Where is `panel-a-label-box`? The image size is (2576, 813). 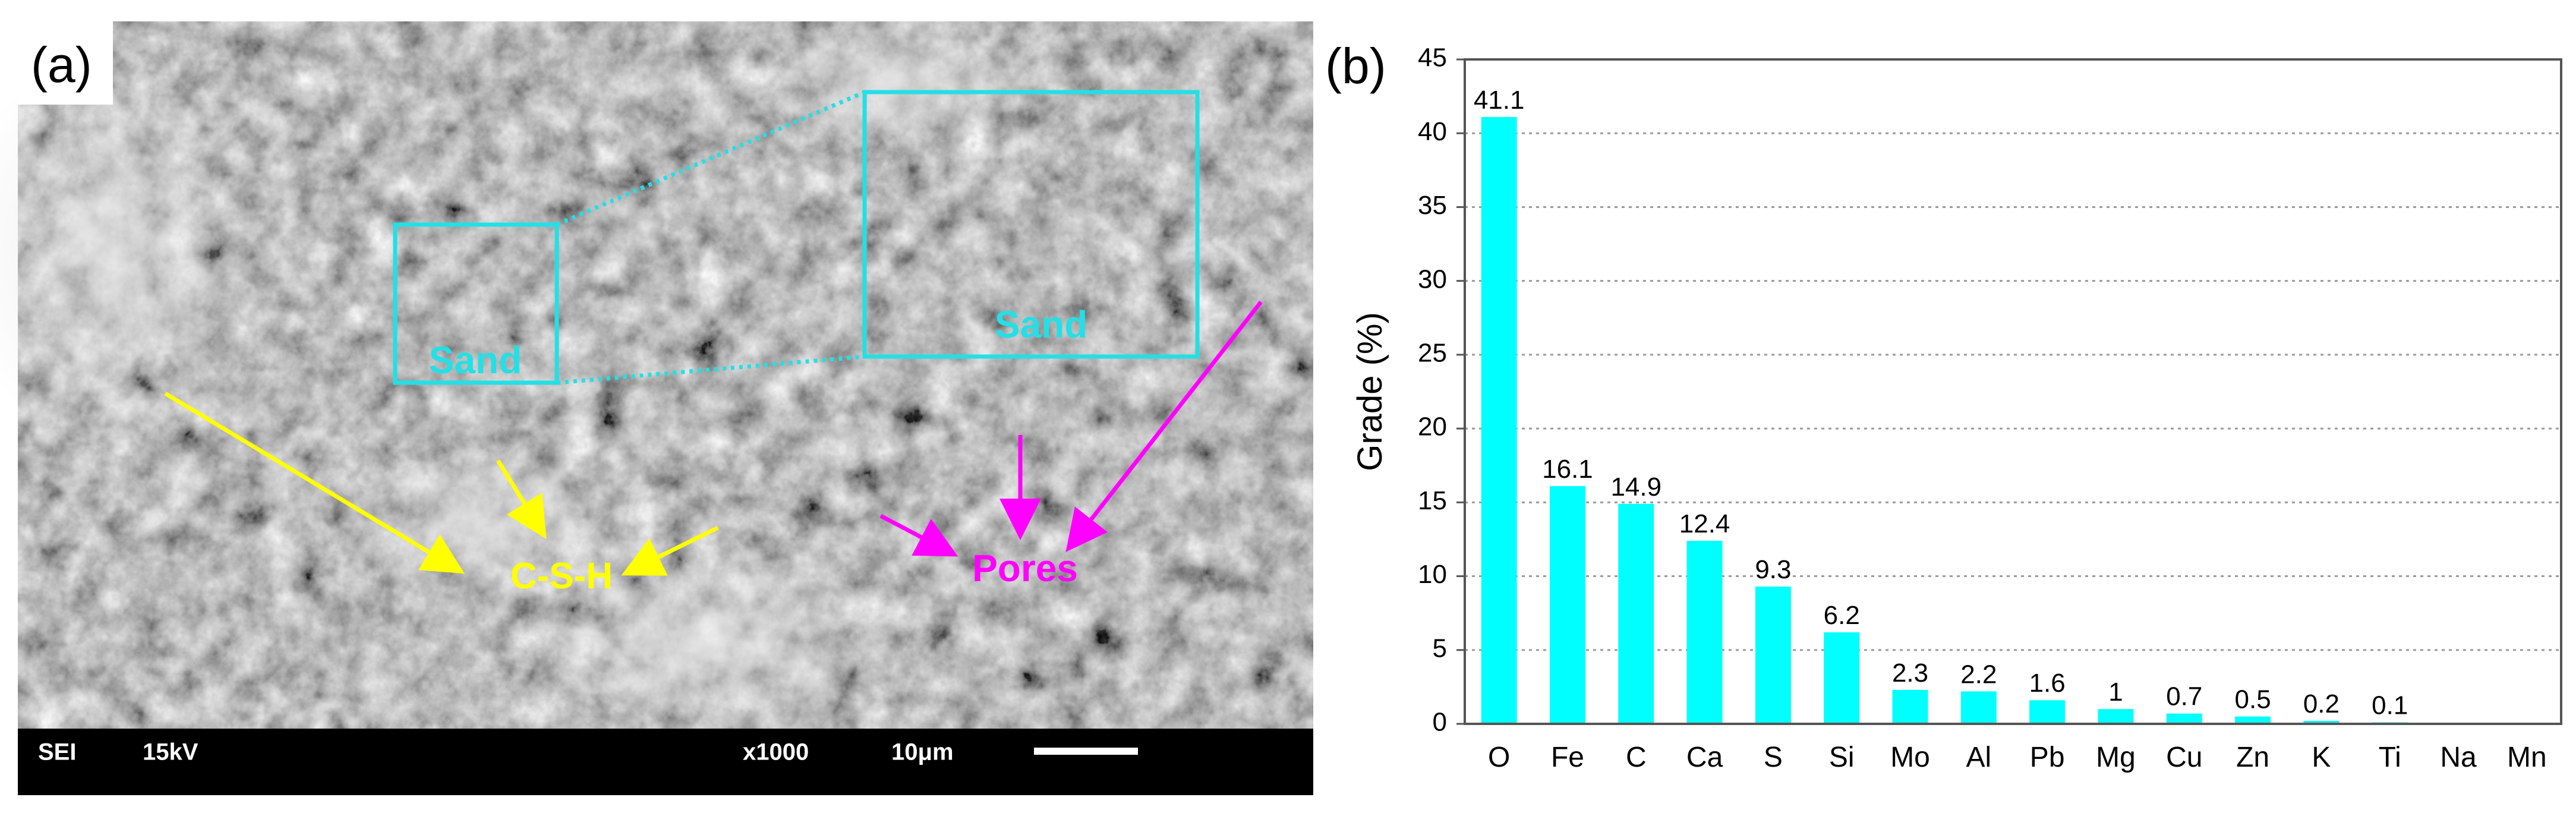 panel-a-label-box is located at coordinates (66, 63).